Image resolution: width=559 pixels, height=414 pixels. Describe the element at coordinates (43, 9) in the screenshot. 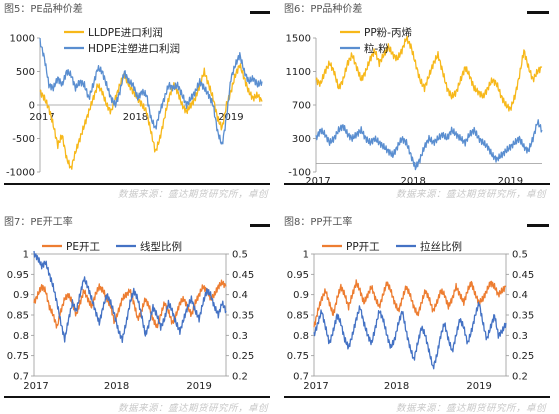

I see `panel-title-1: 图5：PE品种价差` at that location.